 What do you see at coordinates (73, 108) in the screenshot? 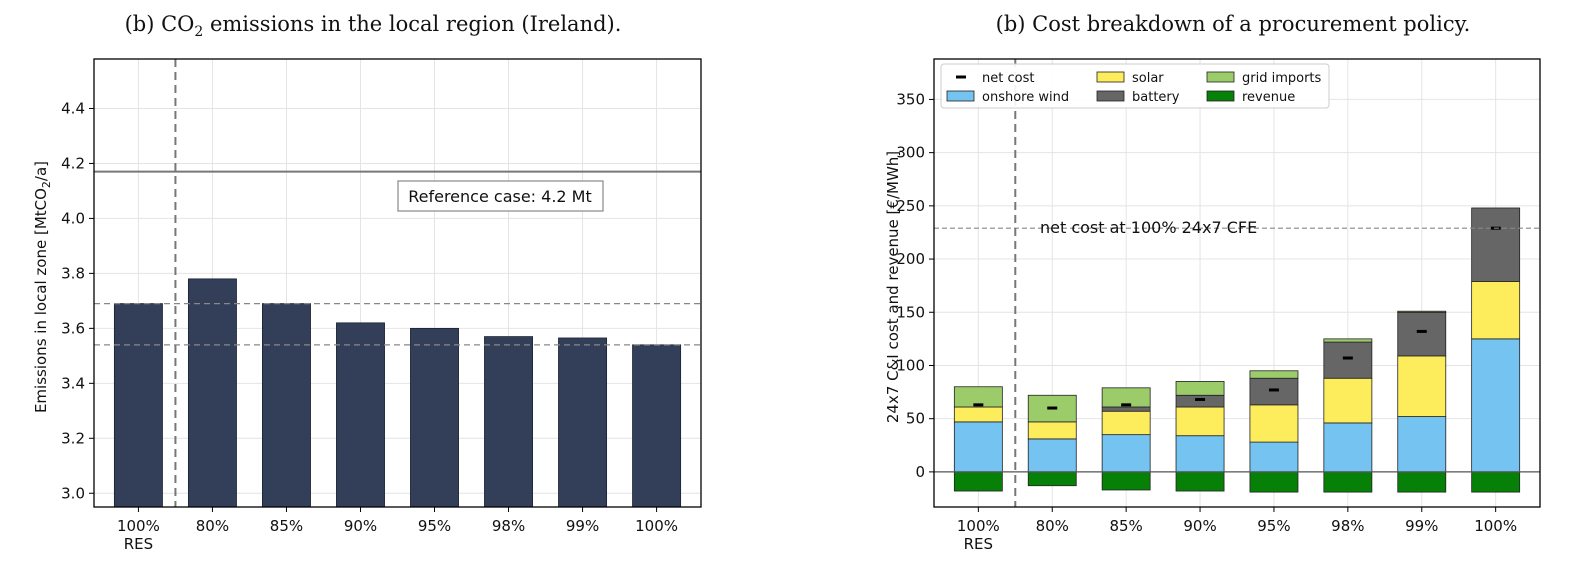
I see `y-tick-label: 4.4` at bounding box center [73, 108].